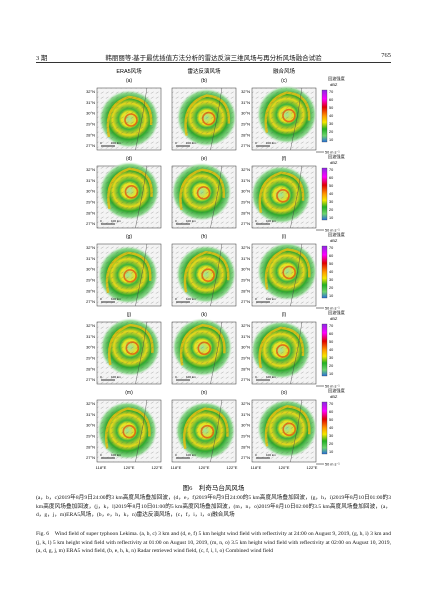 The image size is (427, 599). What do you see at coordinates (204, 467) in the screenshot?
I see `longitude-label: 120°E` at bounding box center [204, 467].